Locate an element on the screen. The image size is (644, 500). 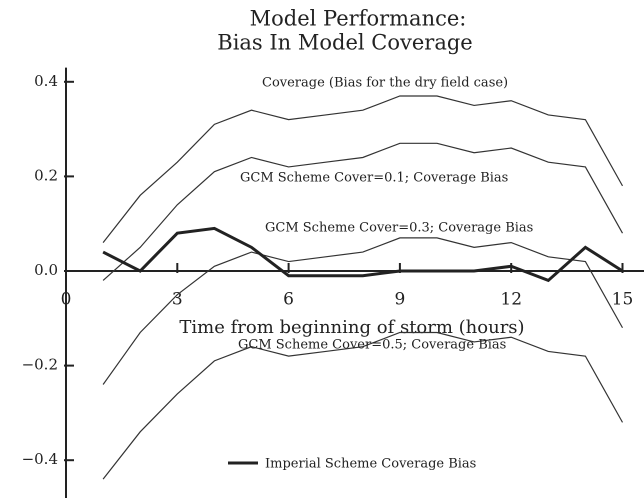
x-tick-label: 0 is located at coordinates (66, 300).